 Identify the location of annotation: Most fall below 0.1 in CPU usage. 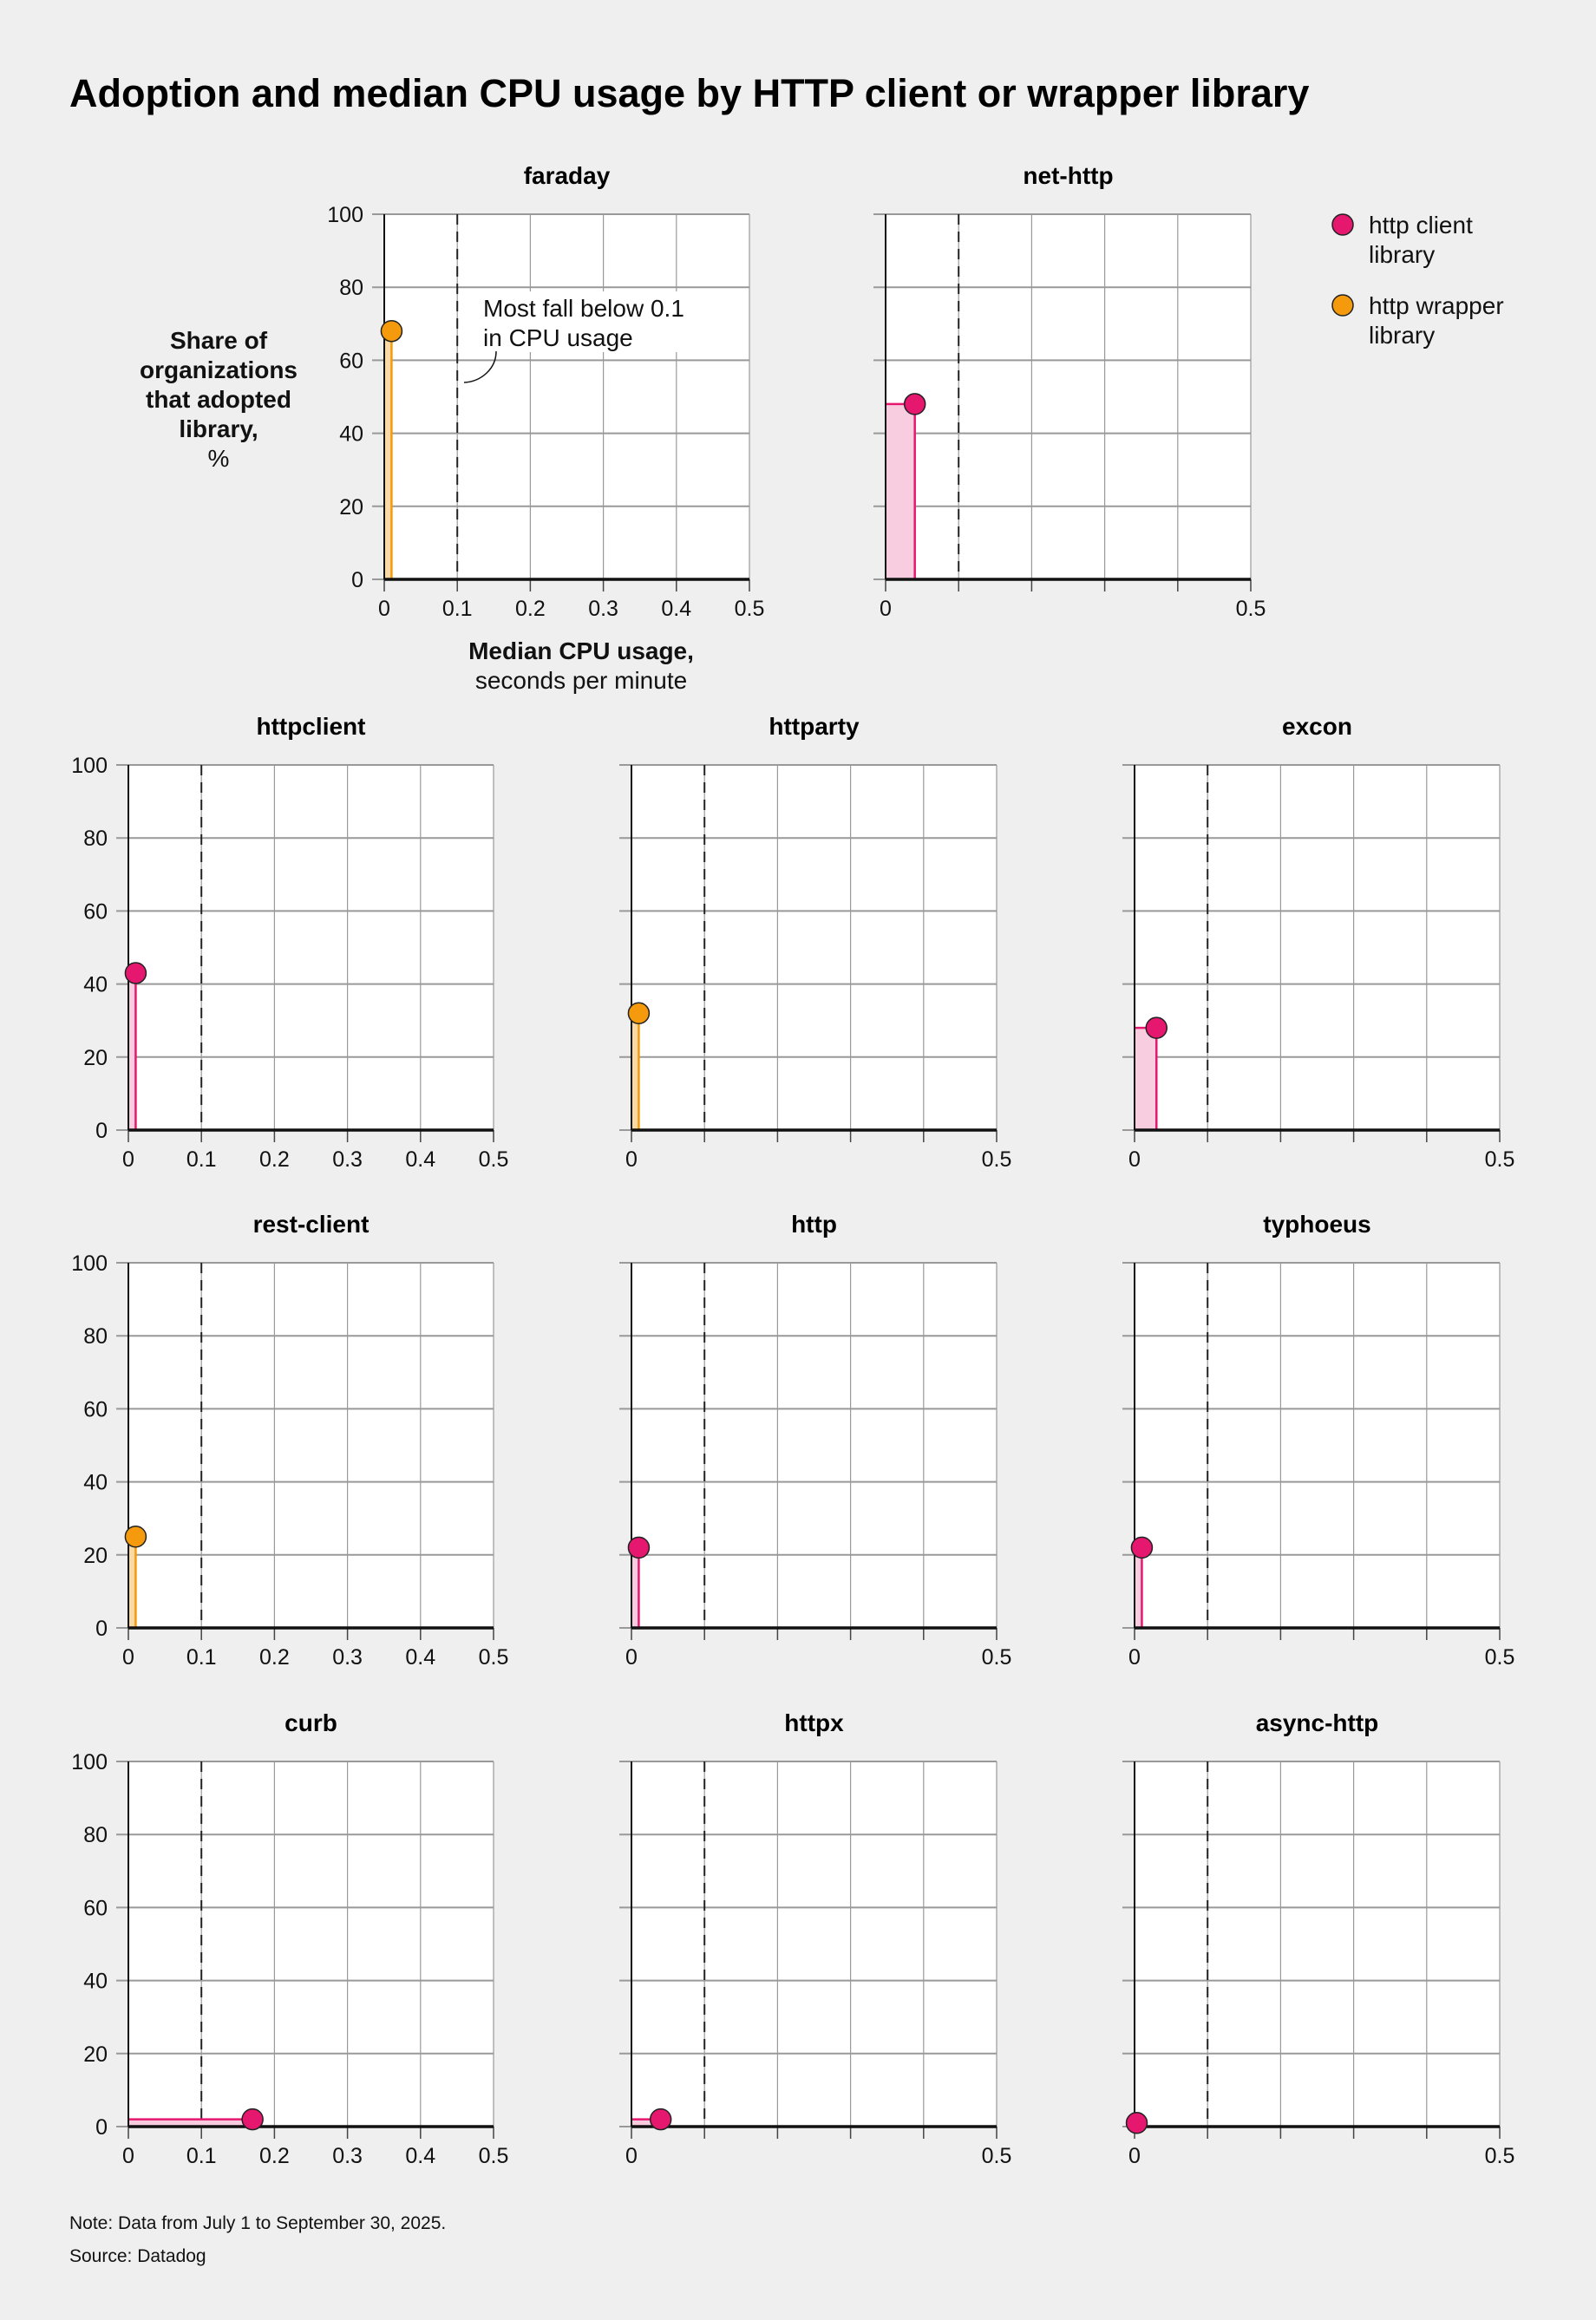
(588, 337).